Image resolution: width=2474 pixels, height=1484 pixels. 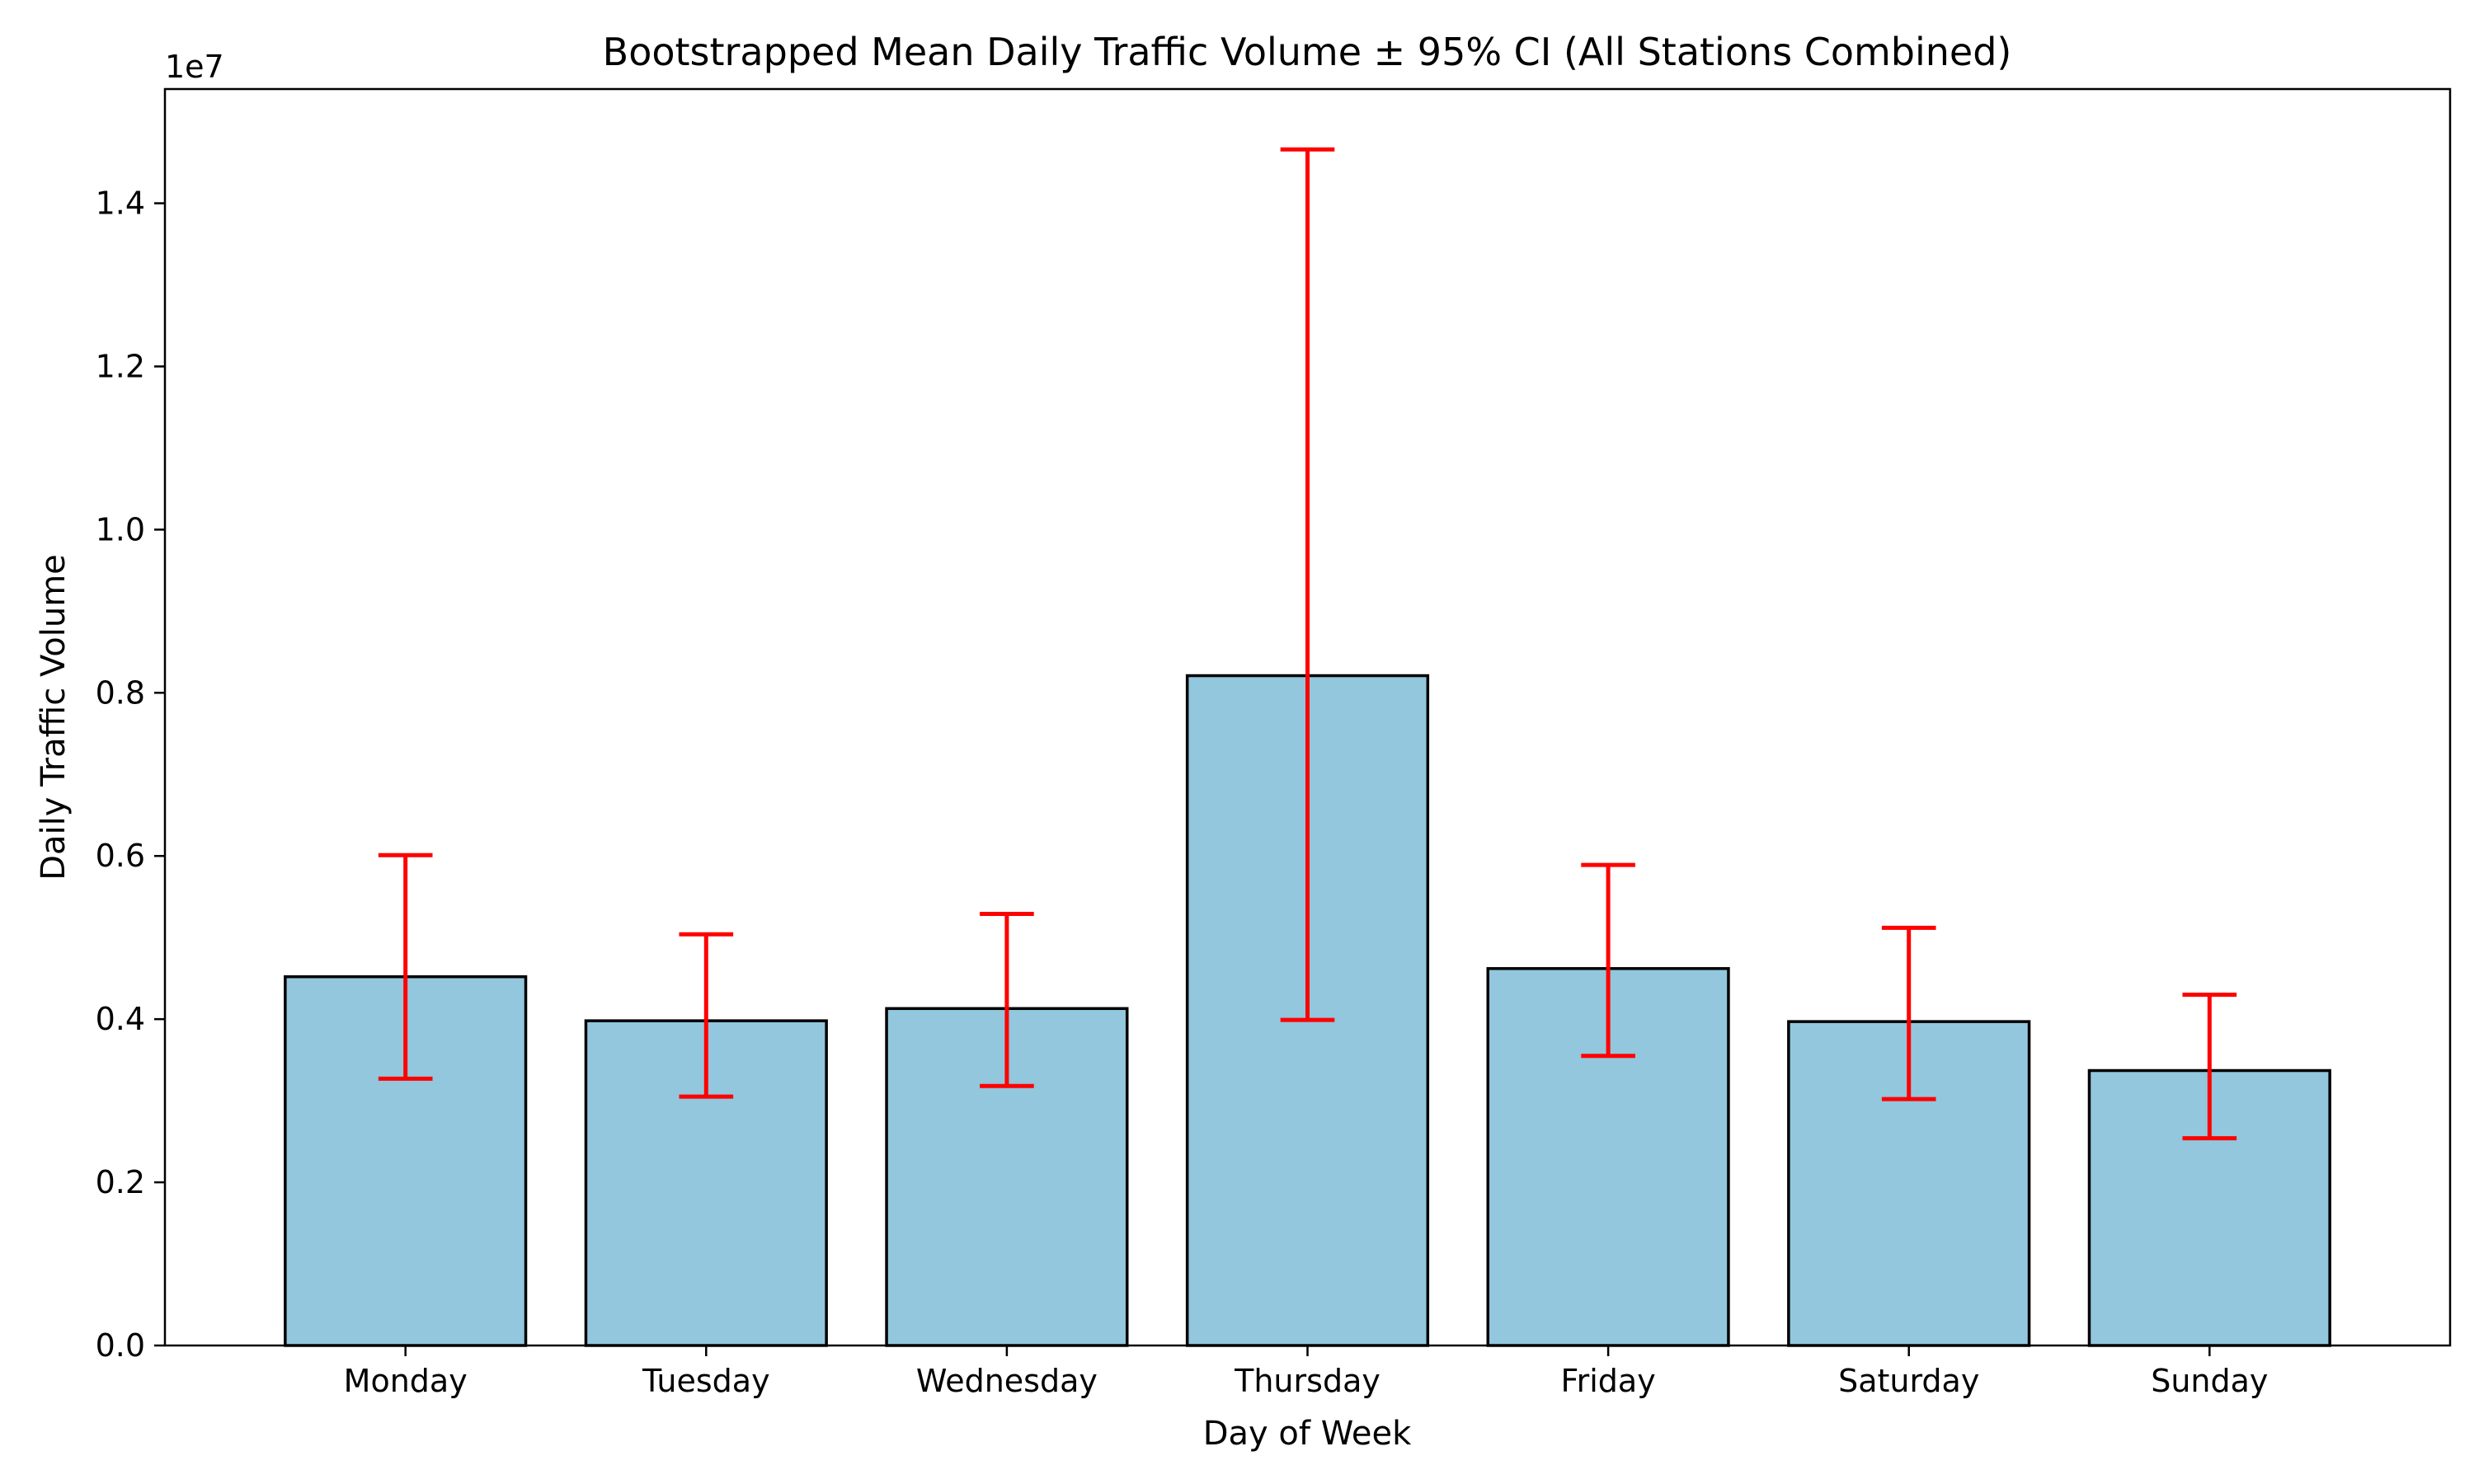 I want to click on x-tick-label-saturday: Saturday, so click(x=1908, y=1381).